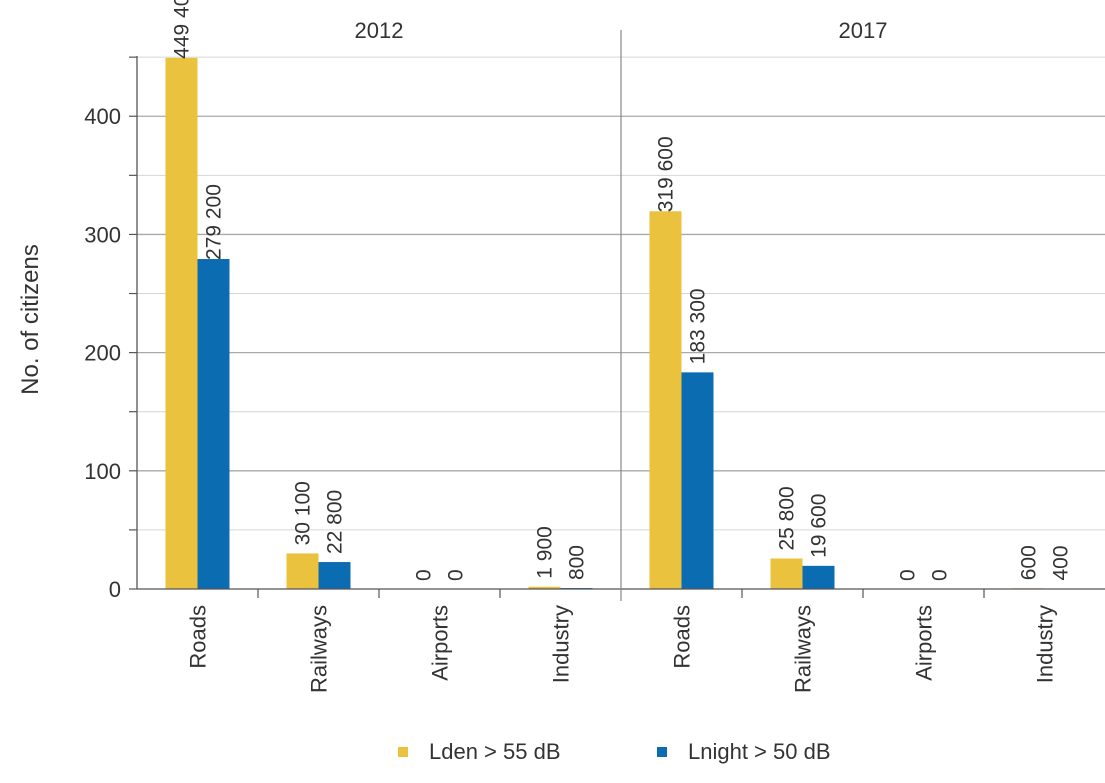 Image resolution: width=1105 pixels, height=783 pixels. What do you see at coordinates (819, 526) in the screenshot?
I see `data-label: 19 600` at bounding box center [819, 526].